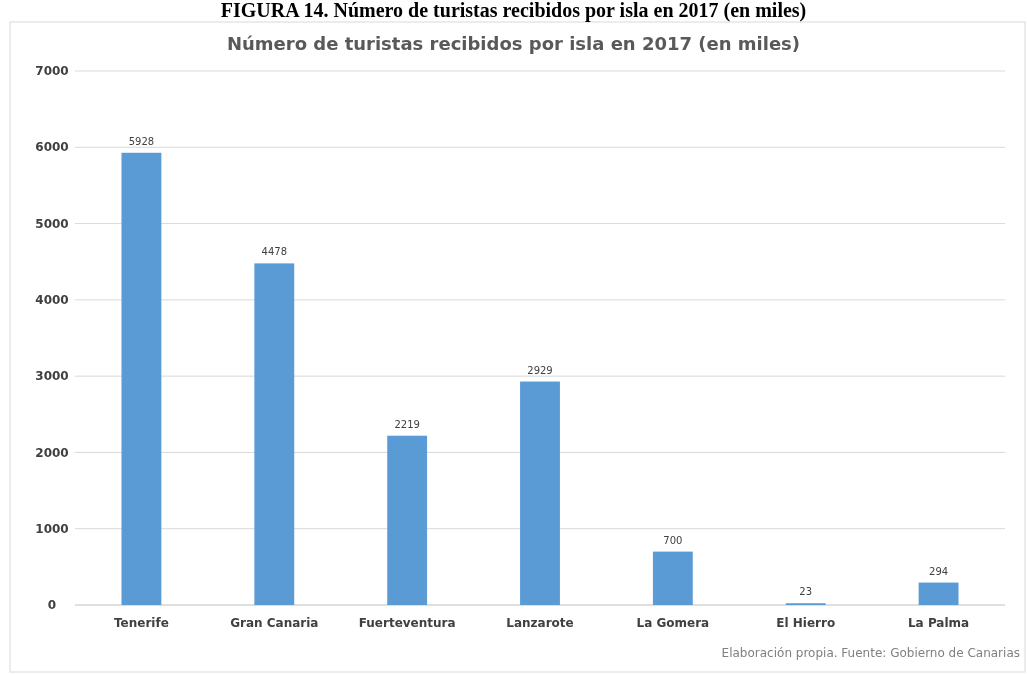 The height and width of the screenshot is (674, 1027). I want to click on x-tick-label: Fuerteventura, so click(407, 623).